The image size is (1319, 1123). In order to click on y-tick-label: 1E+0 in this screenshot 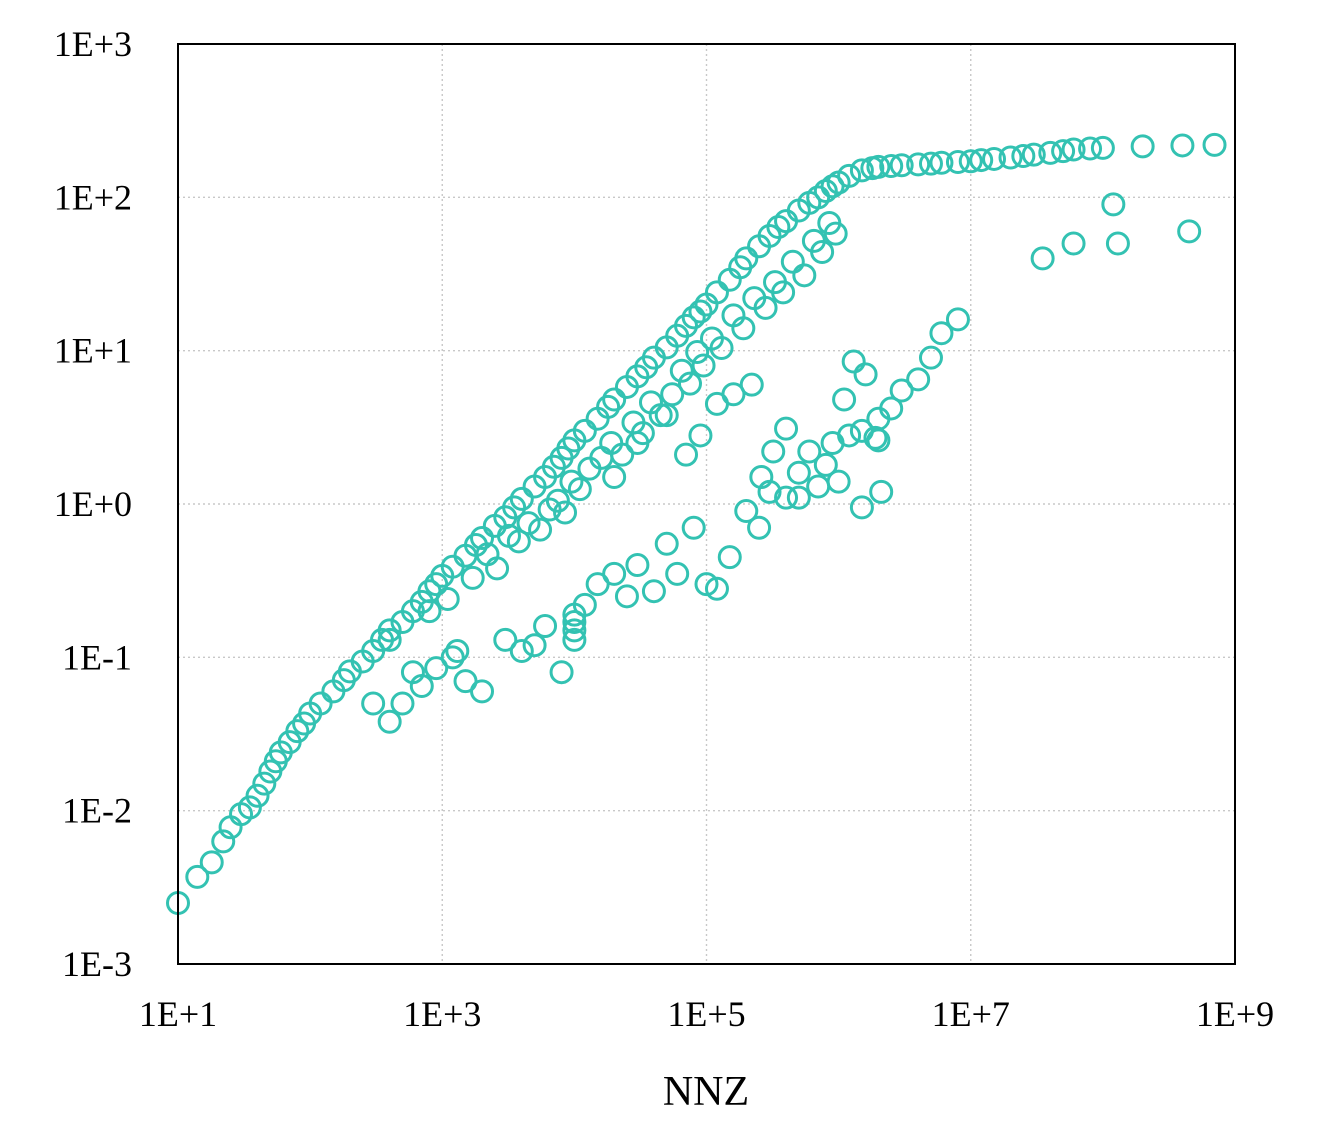, I will do `click(93, 504)`.